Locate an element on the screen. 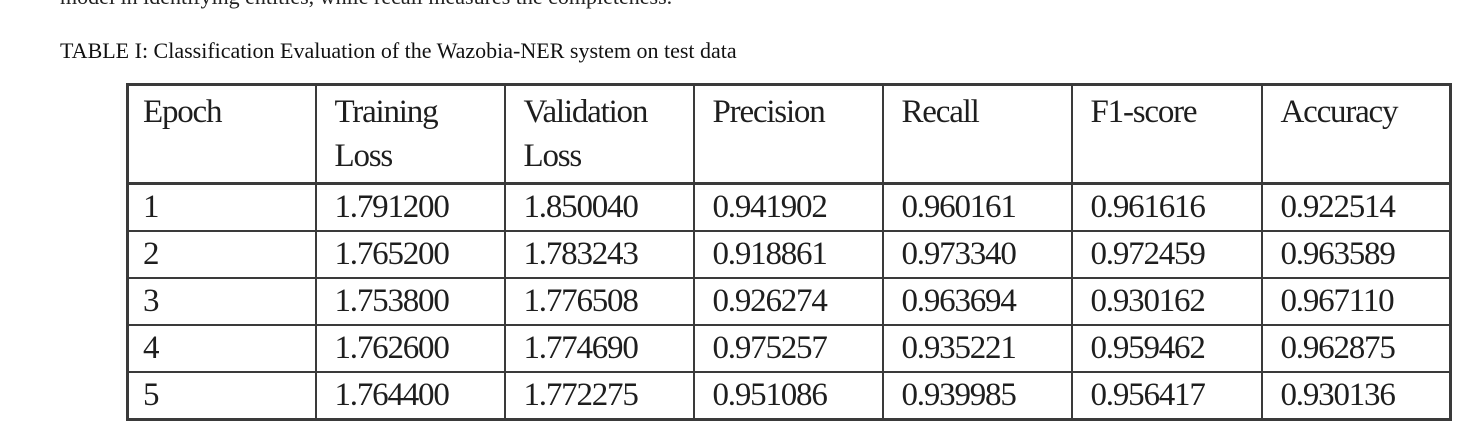 Image resolution: width=1459 pixels, height=443 pixels. cell-f1-score: 0.959462 is located at coordinates (1166, 348).